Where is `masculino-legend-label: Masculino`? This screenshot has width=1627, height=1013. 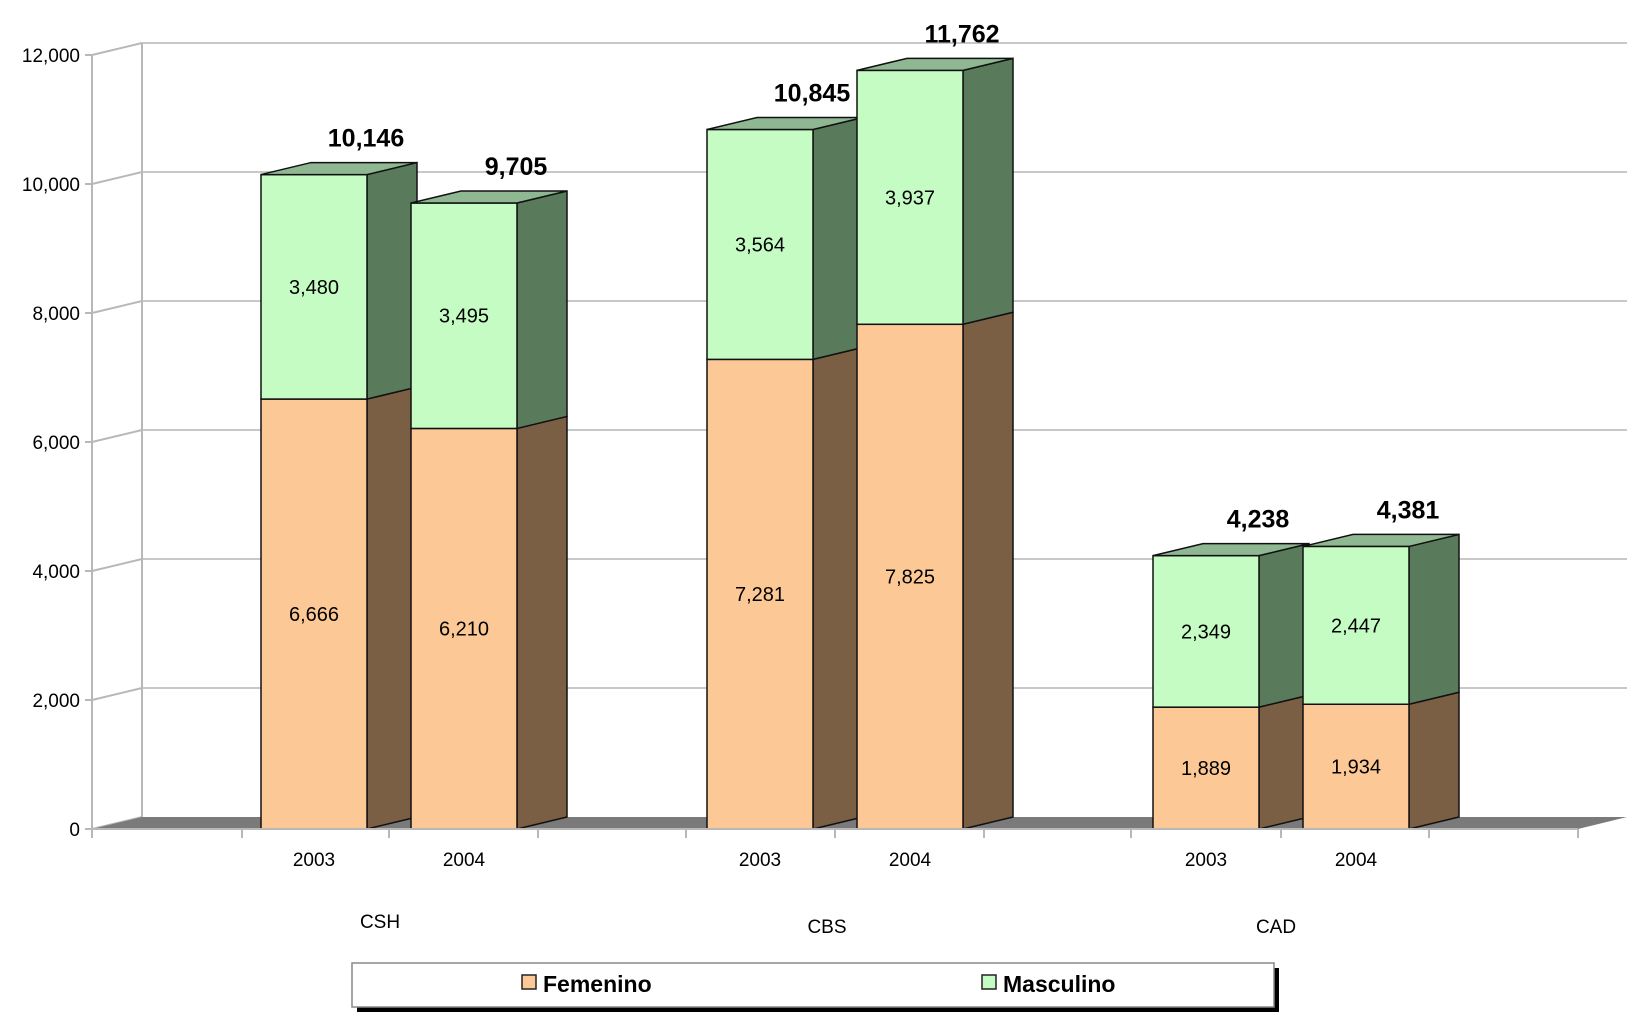 masculino-legend-label: Masculino is located at coordinates (1059, 984).